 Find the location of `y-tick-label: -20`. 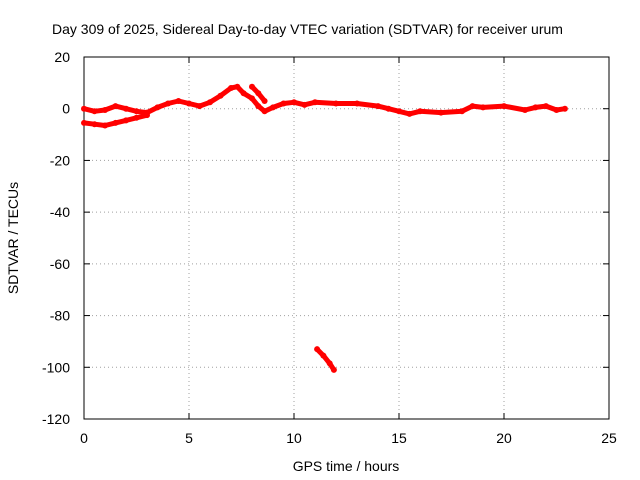

y-tick-label: -20 is located at coordinates (60, 160).